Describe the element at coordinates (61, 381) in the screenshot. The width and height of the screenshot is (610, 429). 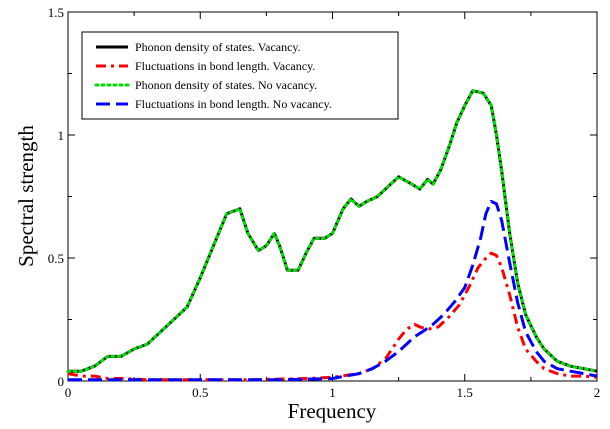
I see `y-tick-label: 0` at that location.